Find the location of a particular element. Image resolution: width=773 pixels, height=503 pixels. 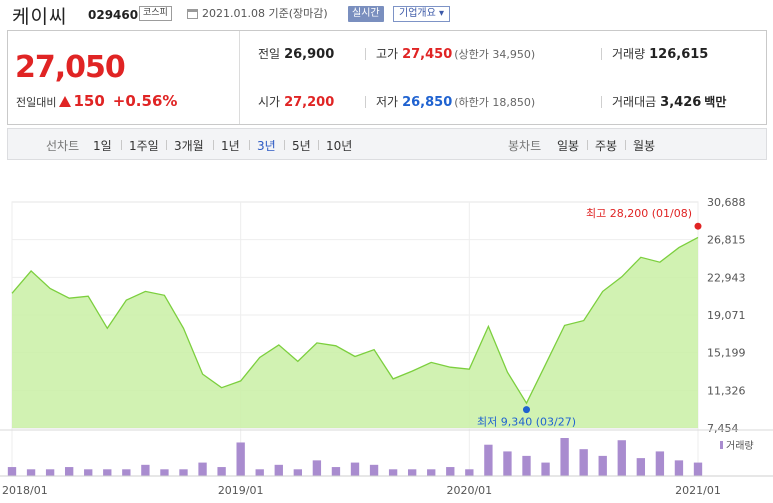

tab-daily-candle: 일봉 is located at coordinates (568, 146).